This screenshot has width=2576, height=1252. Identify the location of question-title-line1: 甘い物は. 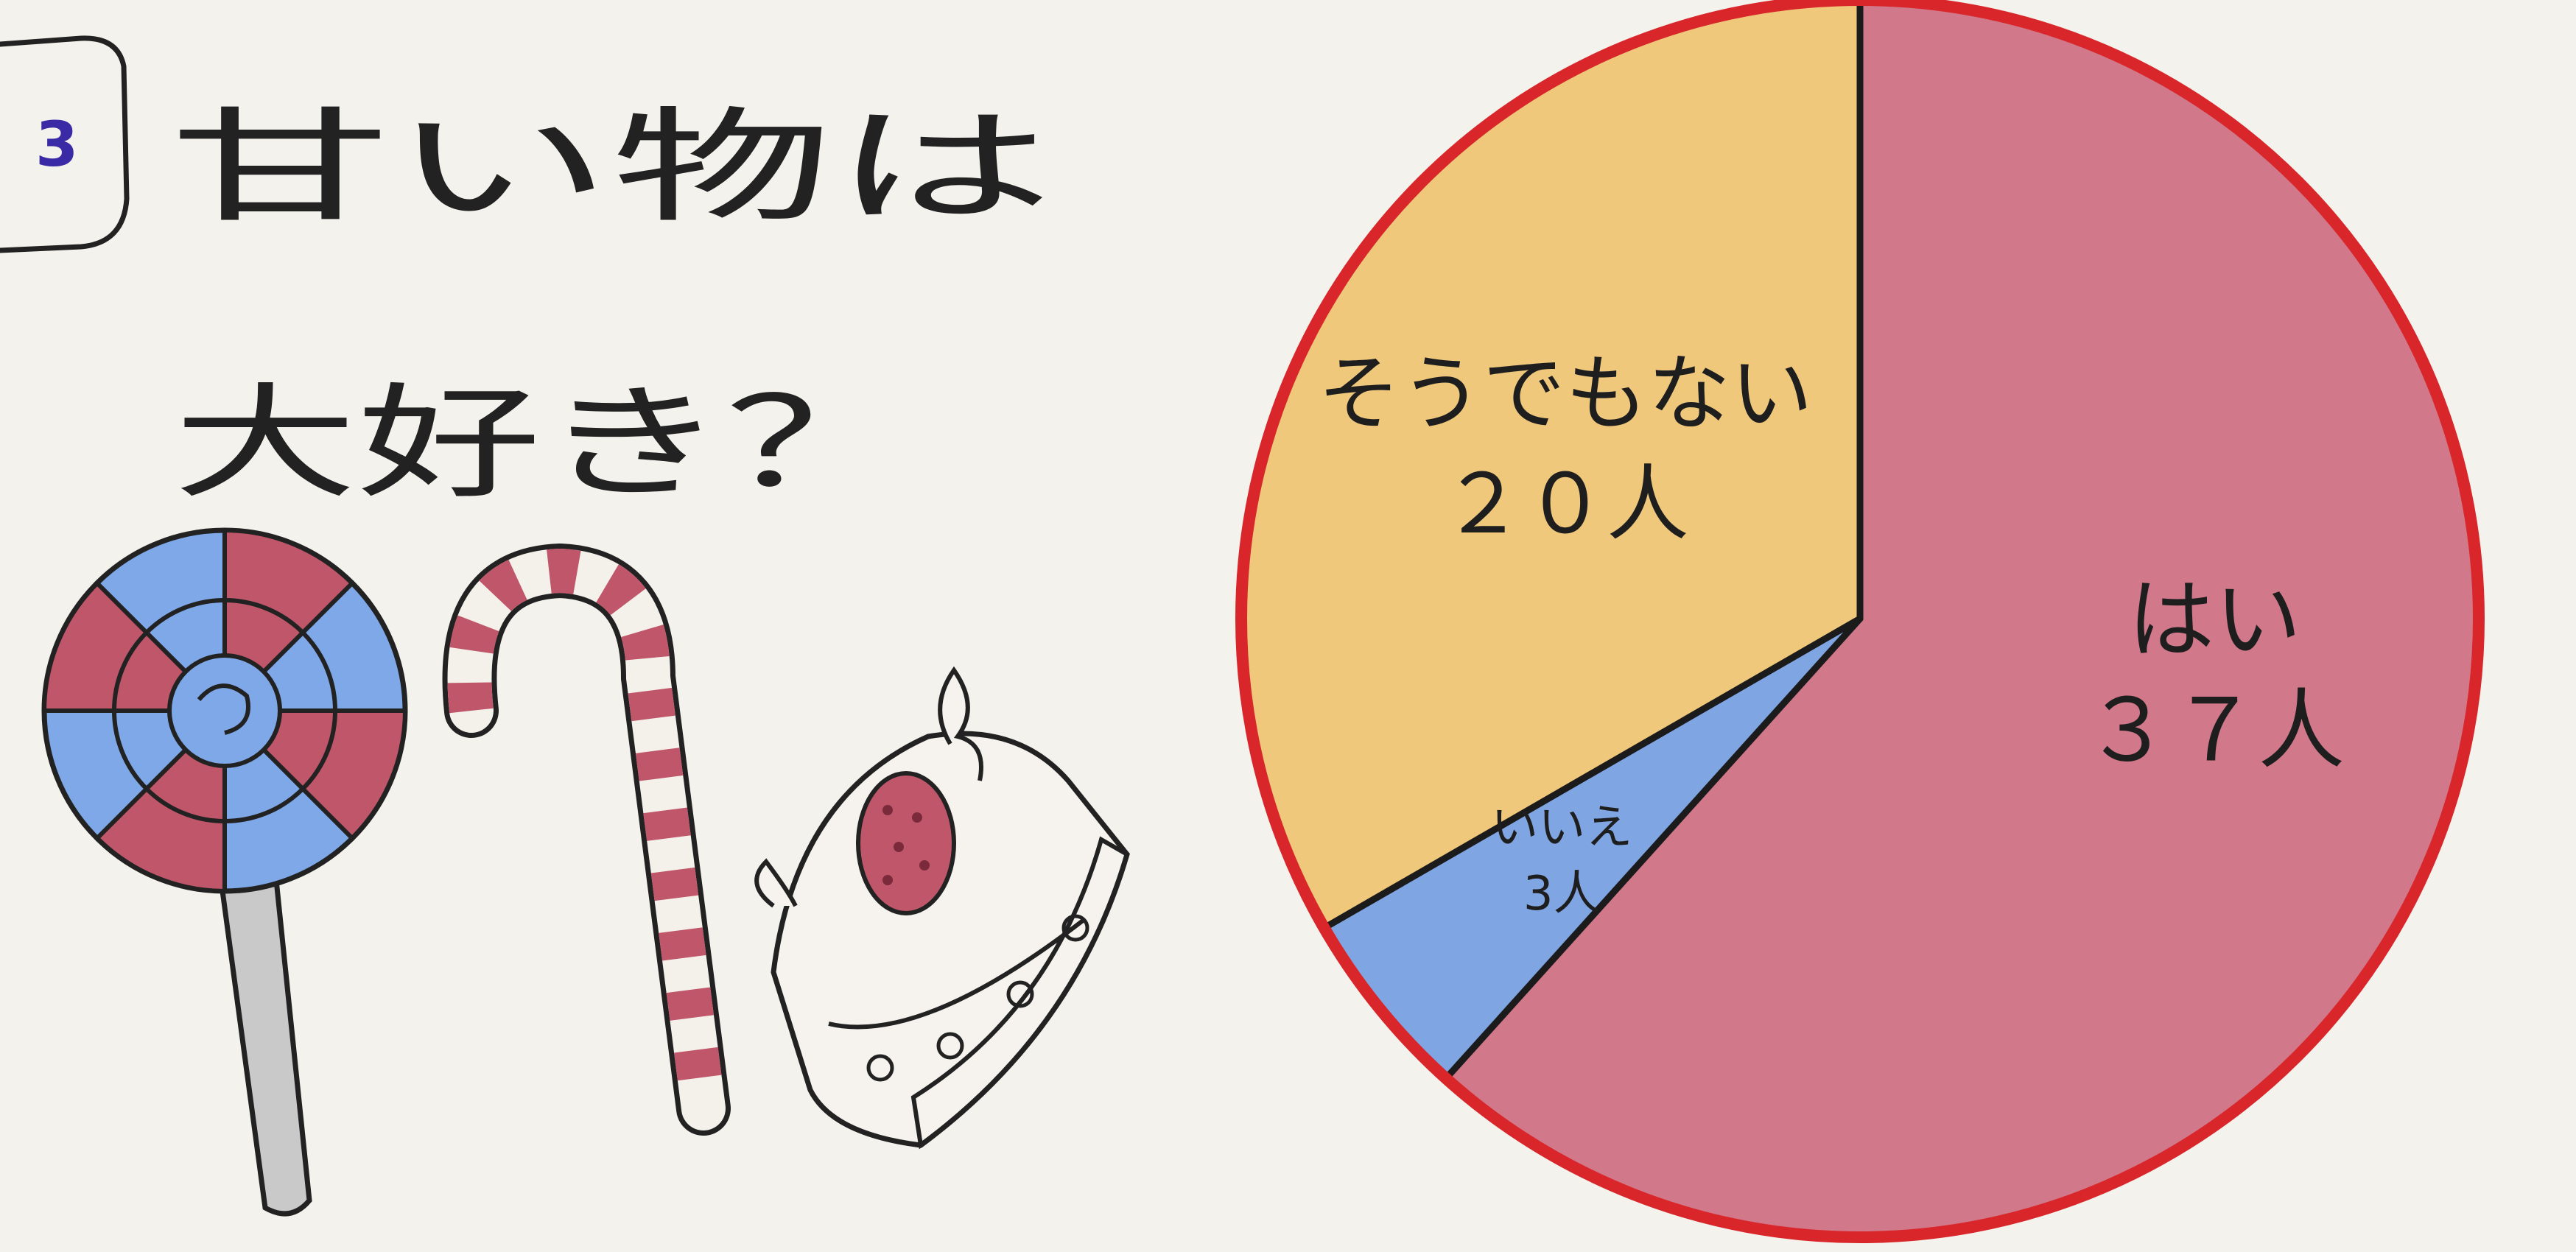
(611, 167).